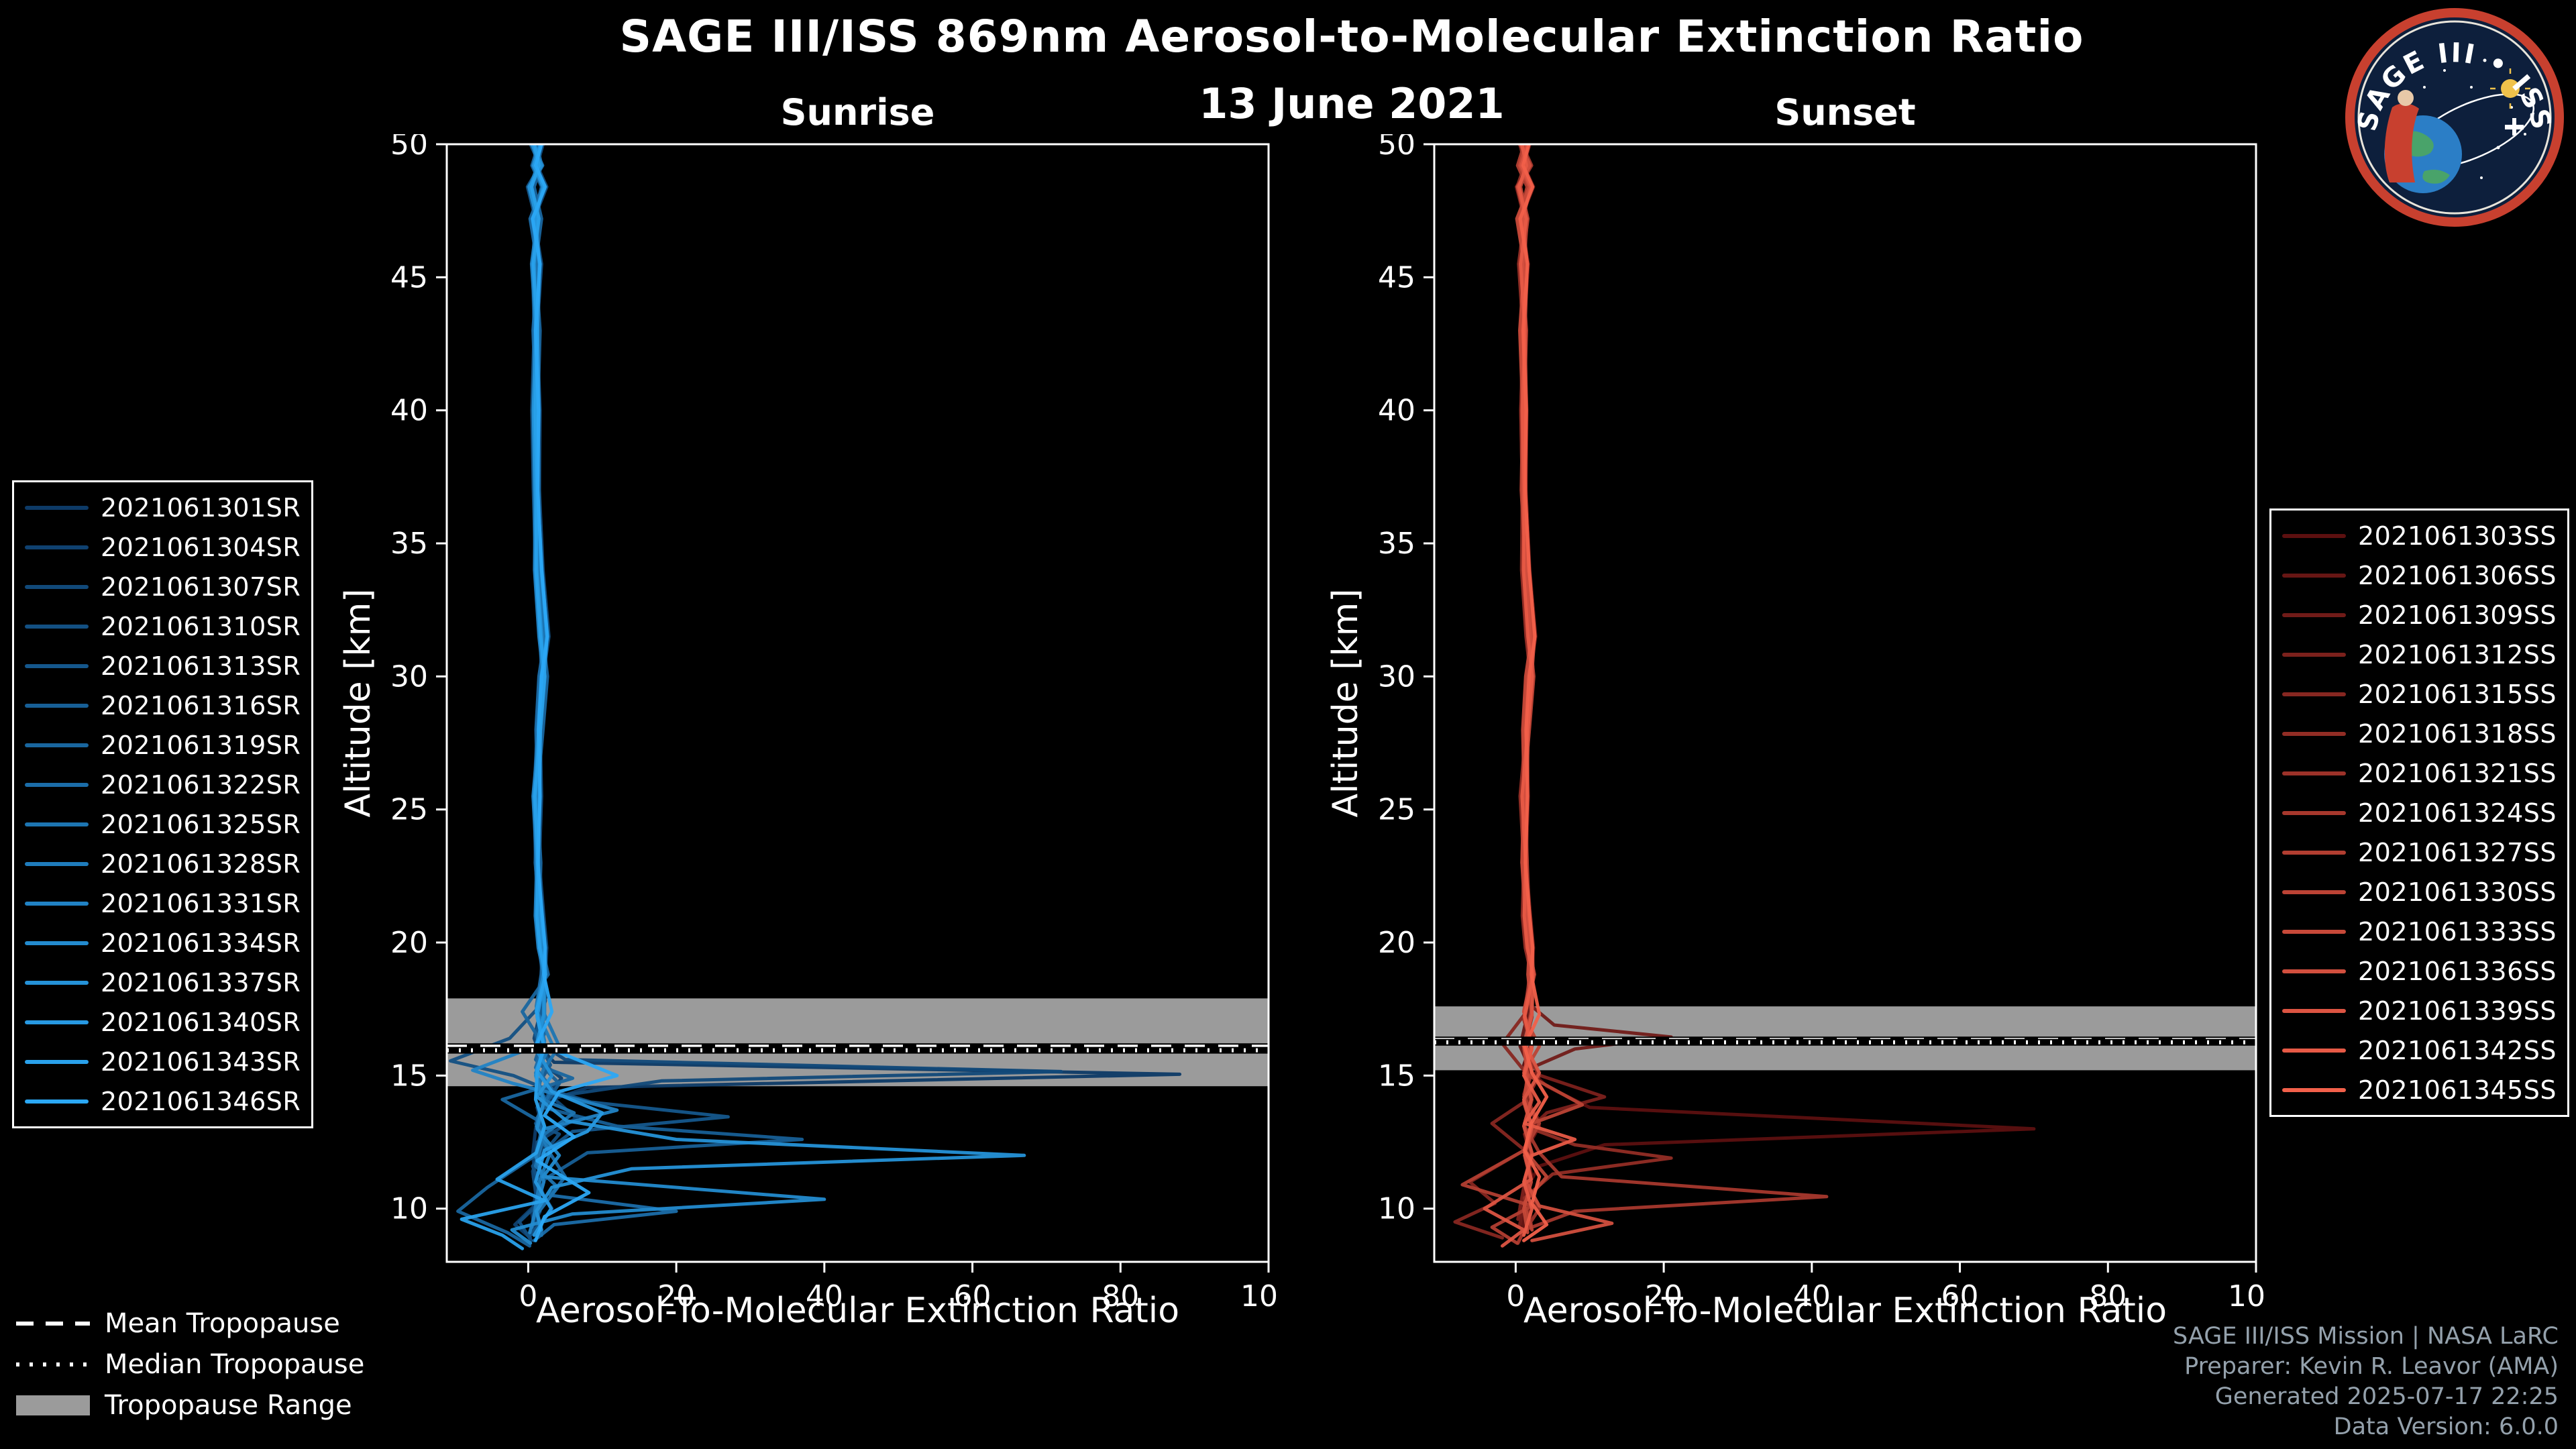 Image resolution: width=2576 pixels, height=1449 pixels. I want to click on legend-label: 2021061328SR, so click(201, 864).